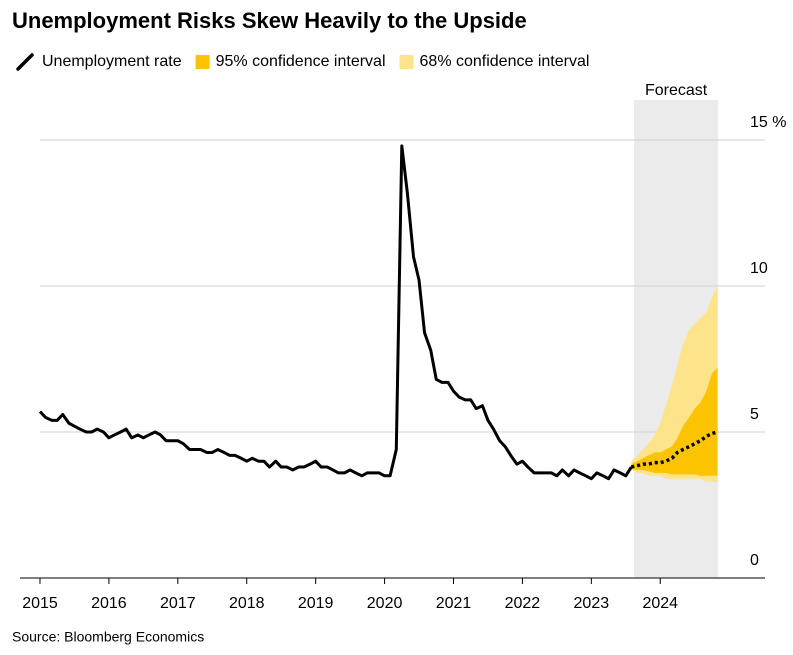  What do you see at coordinates (674, 421) in the screenshot?
I see `confidence-band` at bounding box center [674, 421].